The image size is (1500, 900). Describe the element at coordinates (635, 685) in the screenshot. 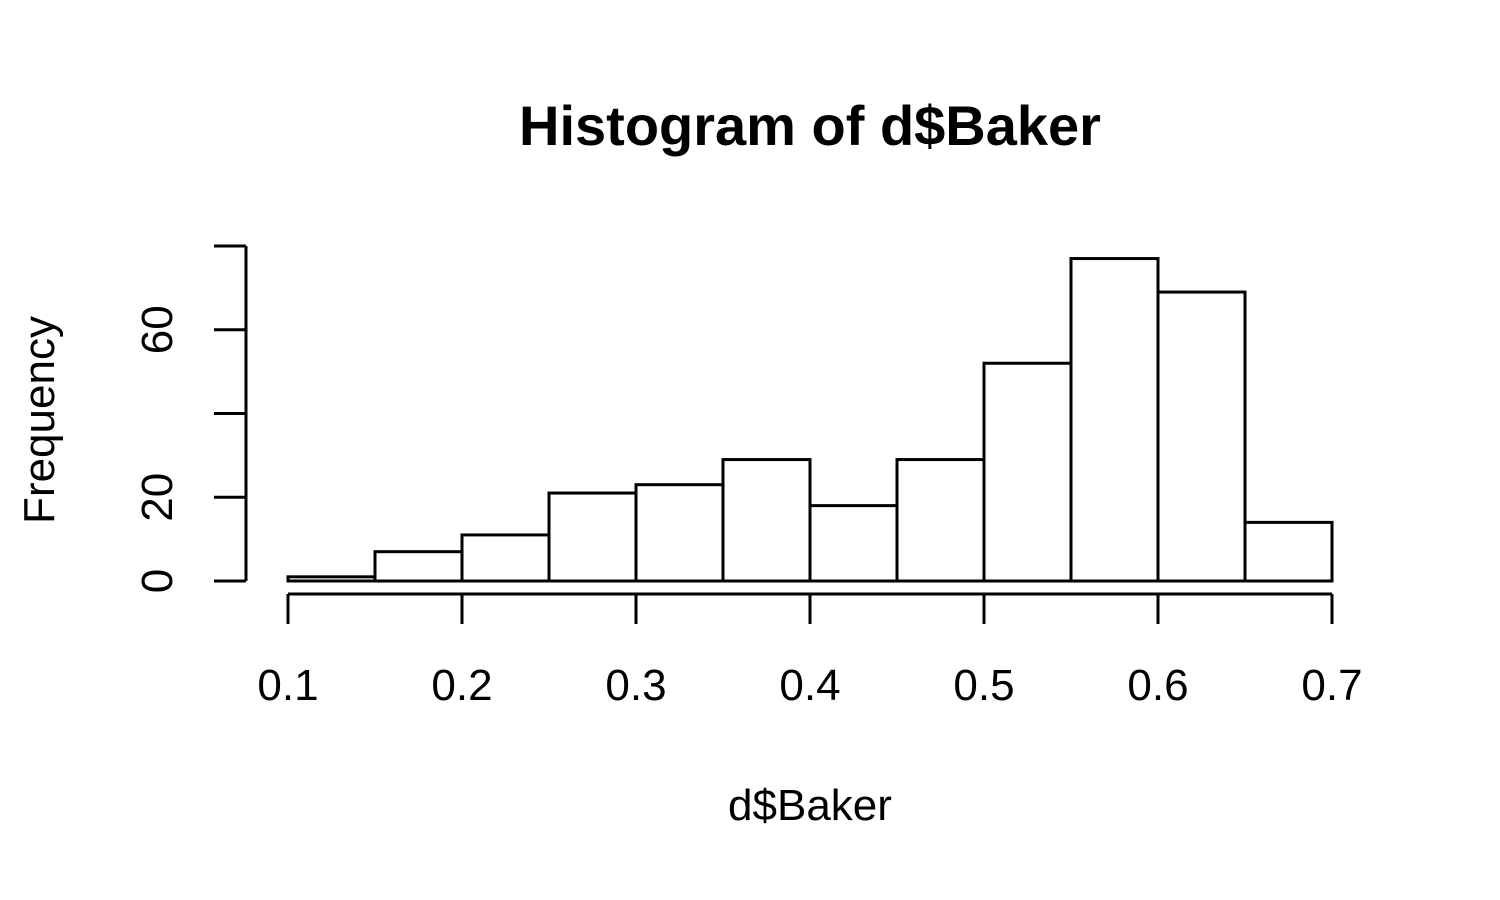

I see `x-tick-label: 0.3` at that location.